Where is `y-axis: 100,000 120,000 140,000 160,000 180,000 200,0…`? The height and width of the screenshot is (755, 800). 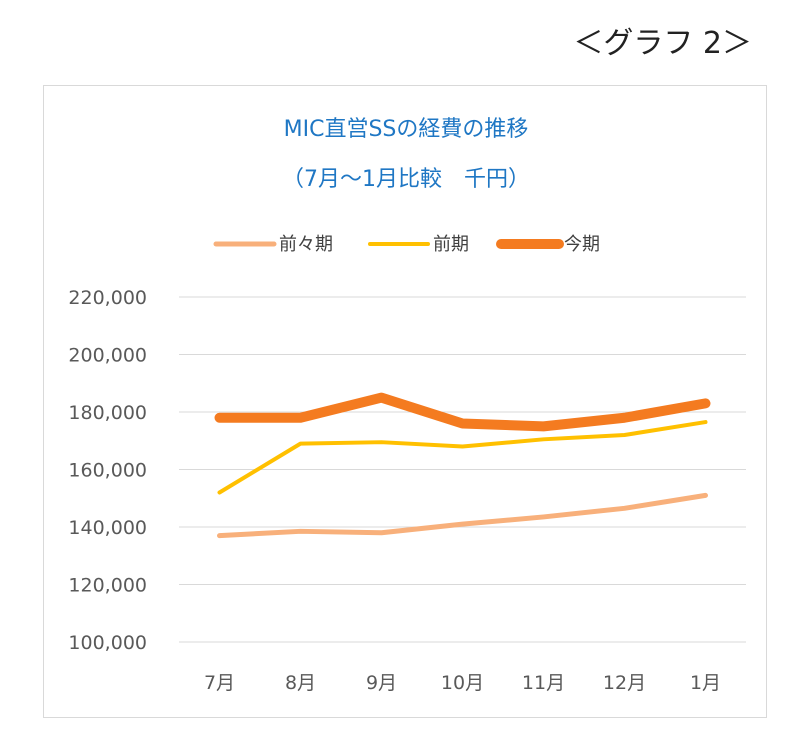
y-axis: 100,000 120,000 140,000 160,000 180,000 200,0… is located at coordinates (107, 470).